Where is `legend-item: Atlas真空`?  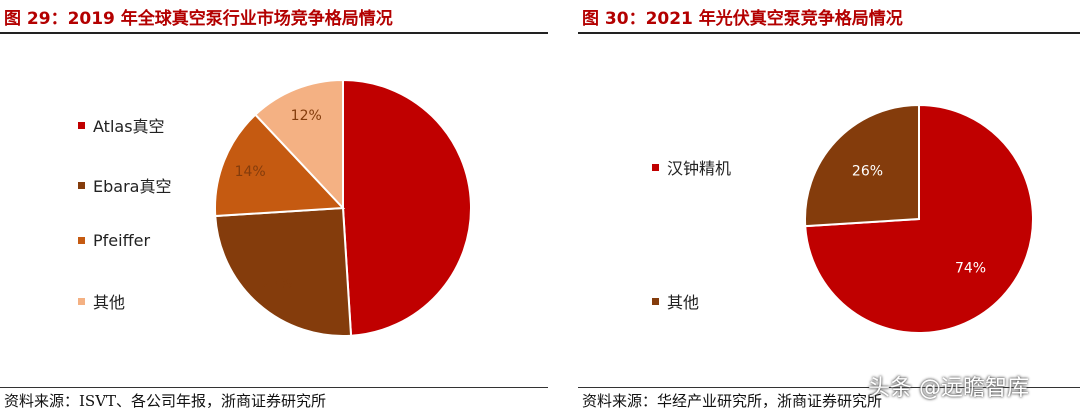
legend-item: Atlas真空 is located at coordinates (121, 125).